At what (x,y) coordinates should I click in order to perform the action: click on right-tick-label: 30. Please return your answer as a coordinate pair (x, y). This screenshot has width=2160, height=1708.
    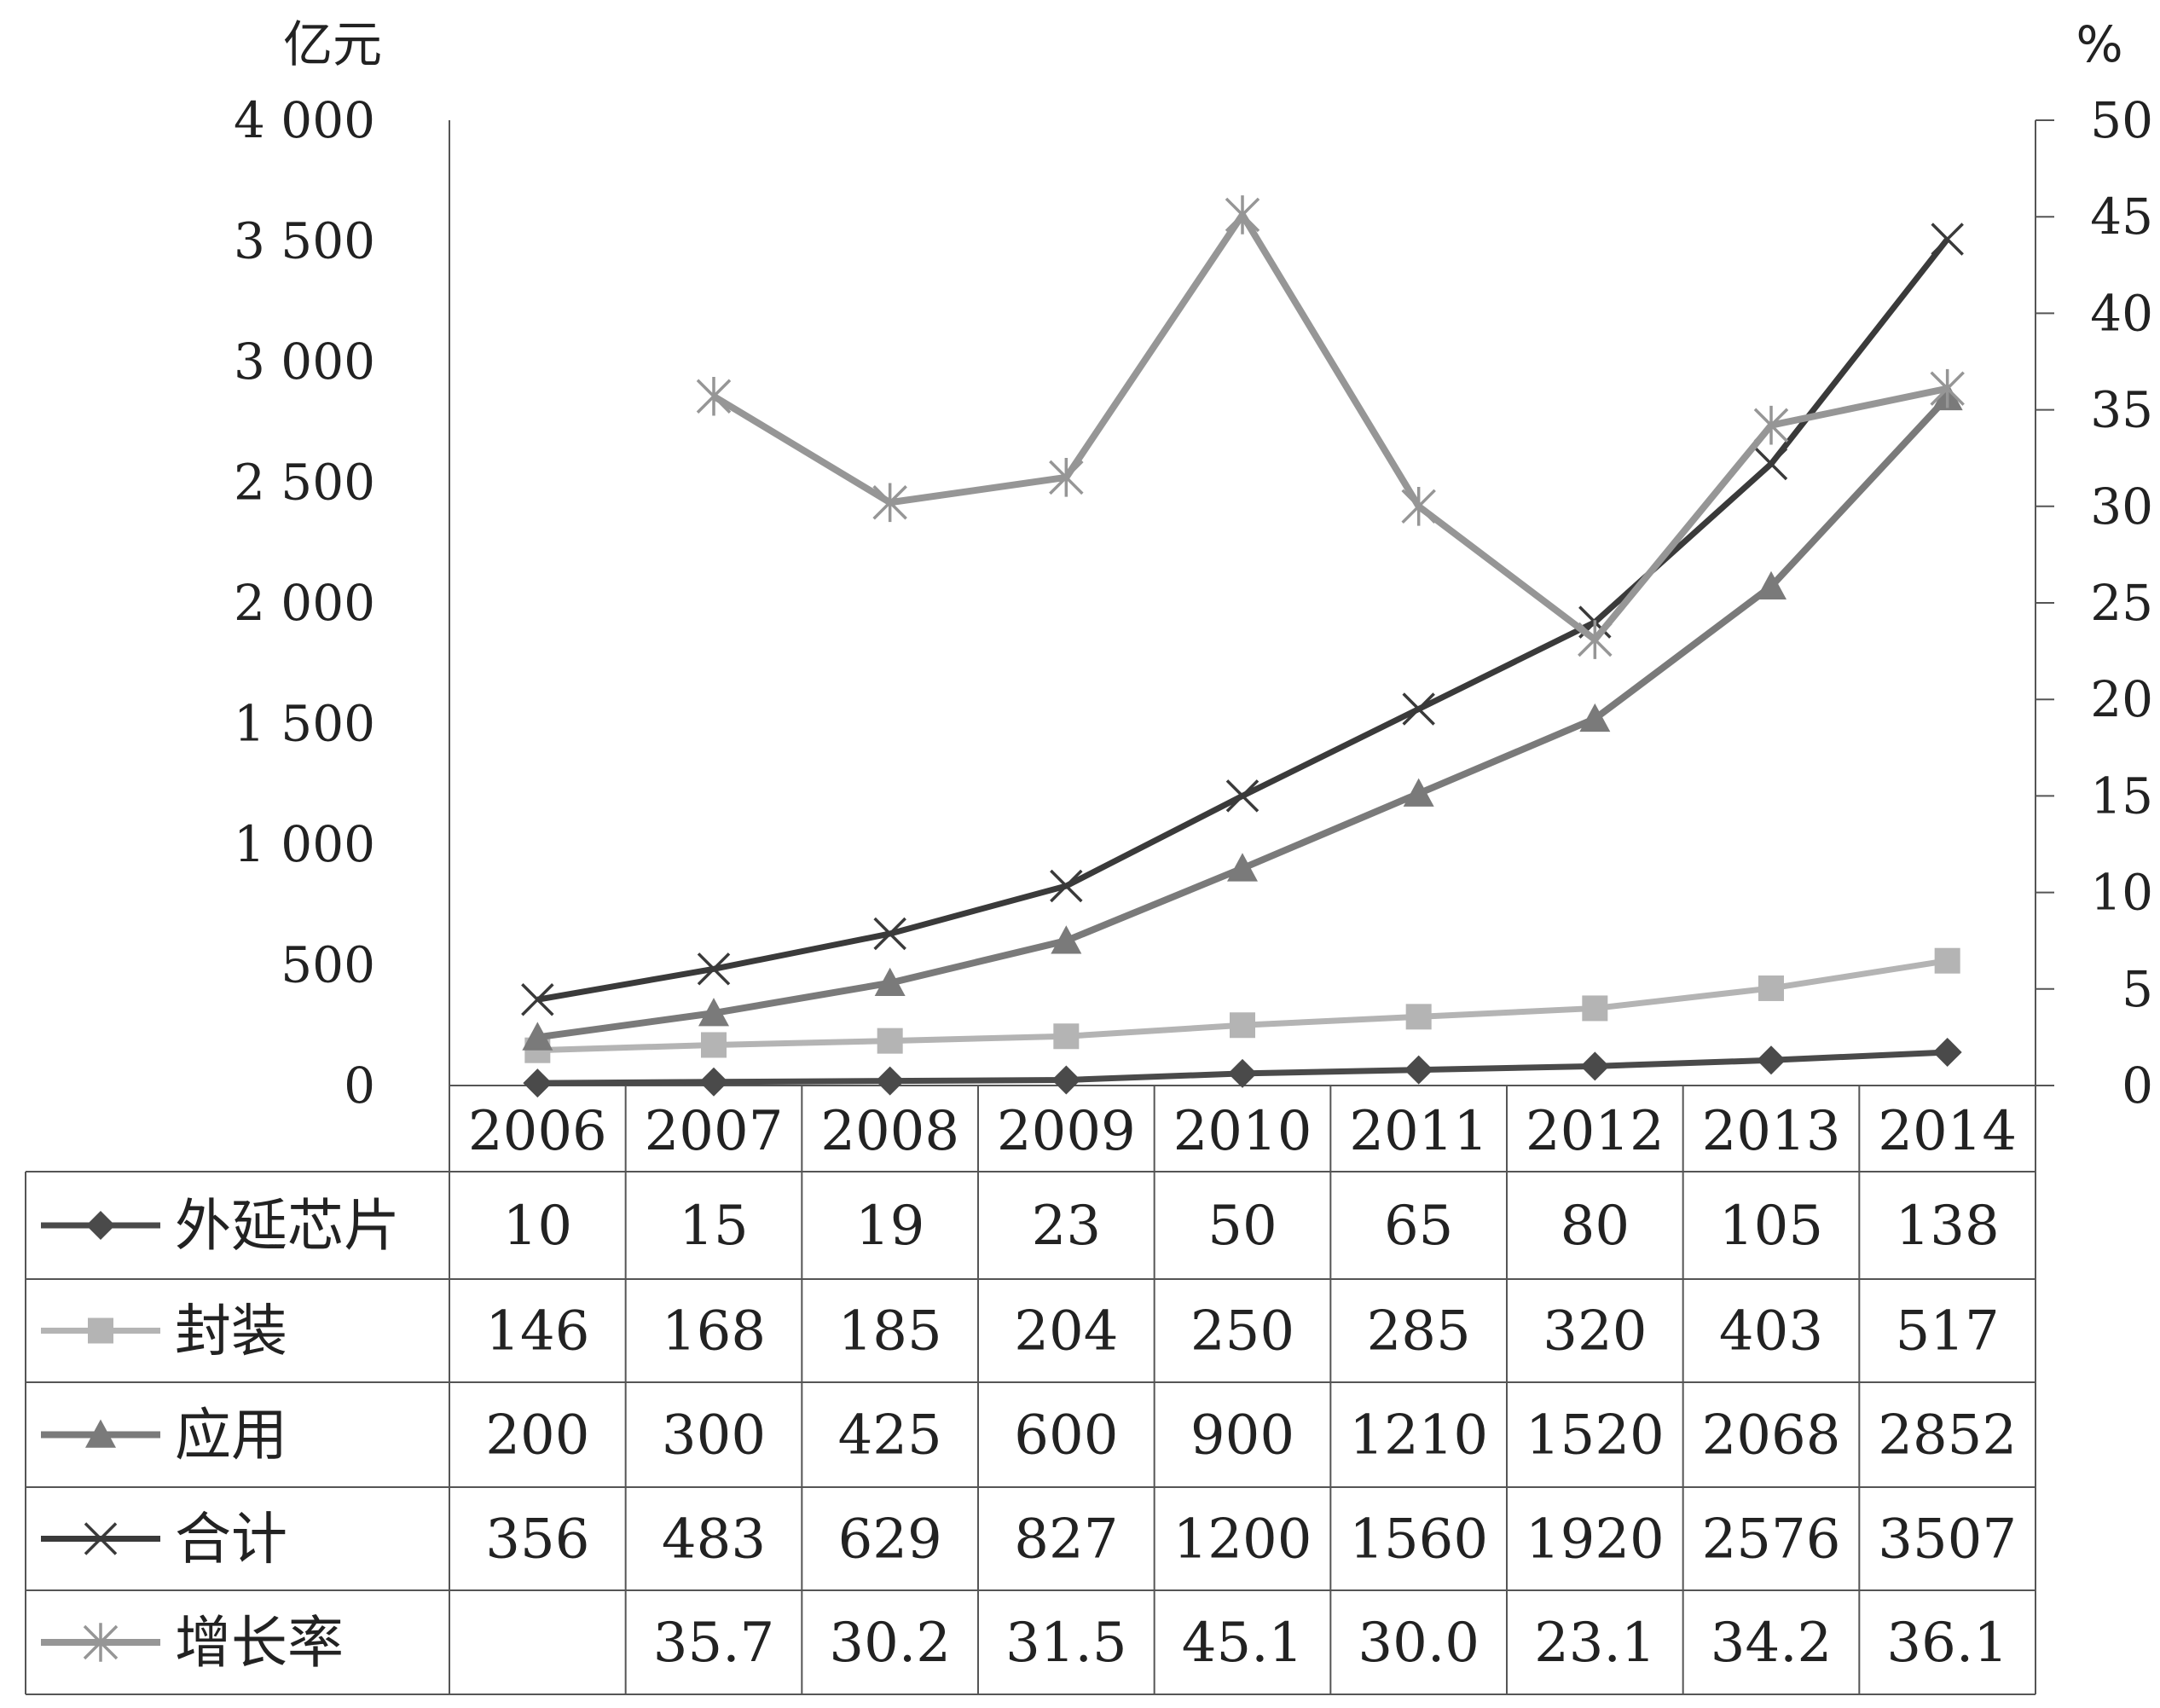
    Looking at the image, I should click on (2121, 507).